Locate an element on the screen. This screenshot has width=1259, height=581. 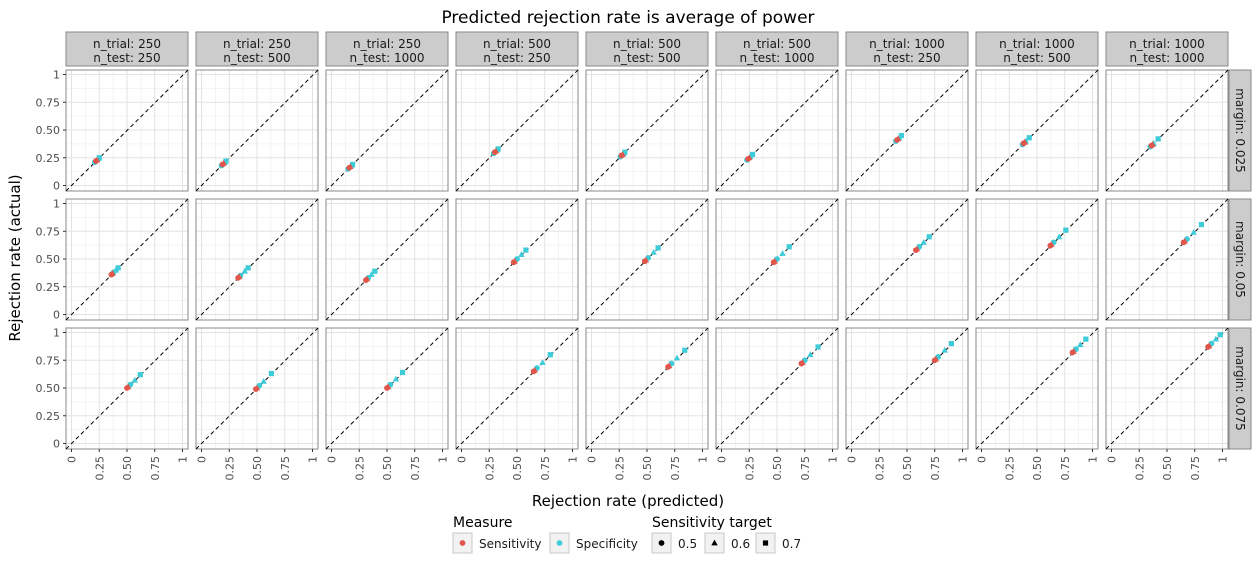
x-tick-label: 0.25 is located at coordinates (749, 468).